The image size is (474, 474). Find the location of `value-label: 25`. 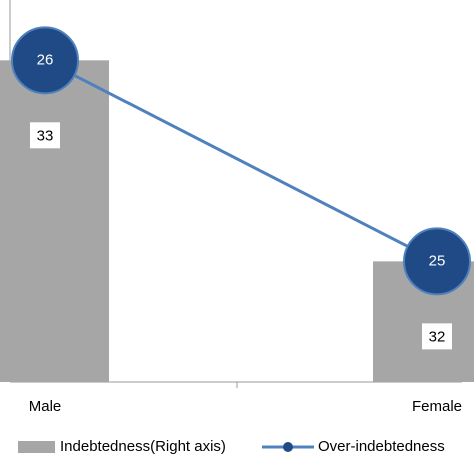

value-label: 25 is located at coordinates (437, 260).